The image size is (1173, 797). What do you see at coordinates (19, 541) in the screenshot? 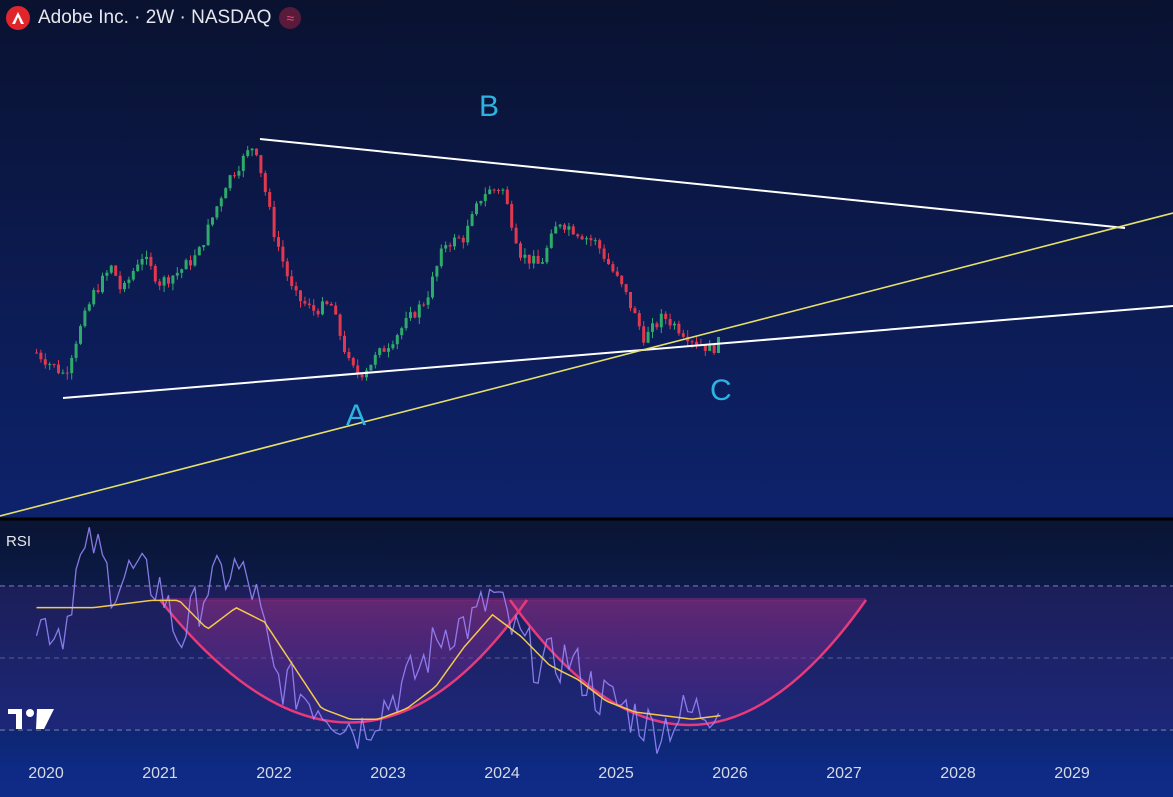
I see `rsi-label: RSI` at bounding box center [19, 541].